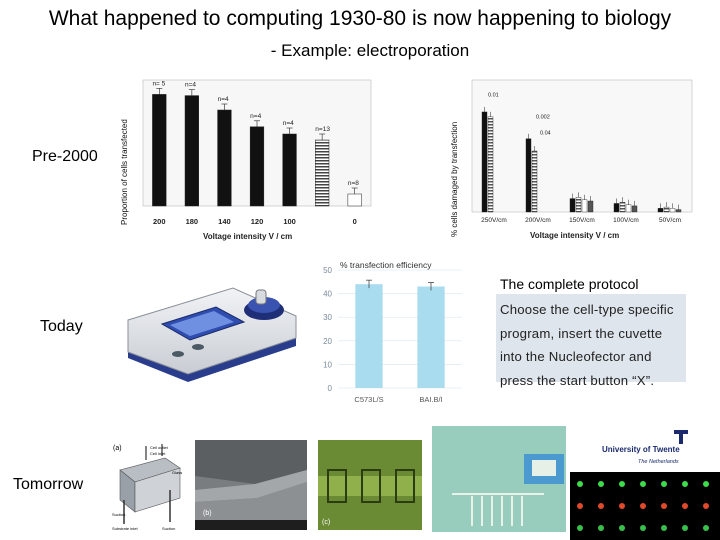 The height and width of the screenshot is (540, 720). Describe the element at coordinates (577, 380) in the screenshot. I see `protocol-line: press the start button “X”.` at that location.